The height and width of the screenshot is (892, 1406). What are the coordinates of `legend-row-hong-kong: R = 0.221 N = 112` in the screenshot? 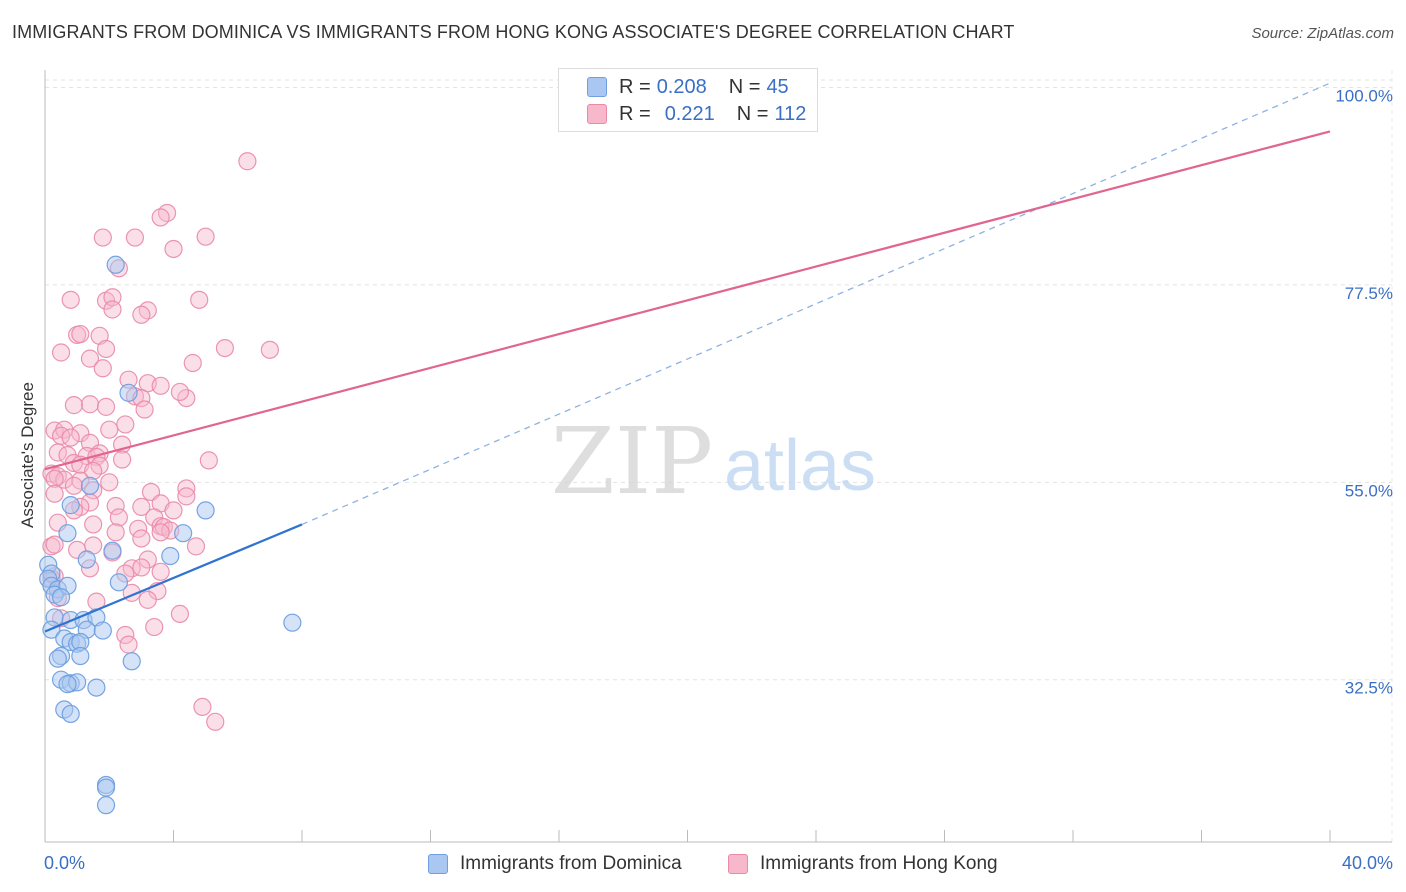 It's located at (696, 114).